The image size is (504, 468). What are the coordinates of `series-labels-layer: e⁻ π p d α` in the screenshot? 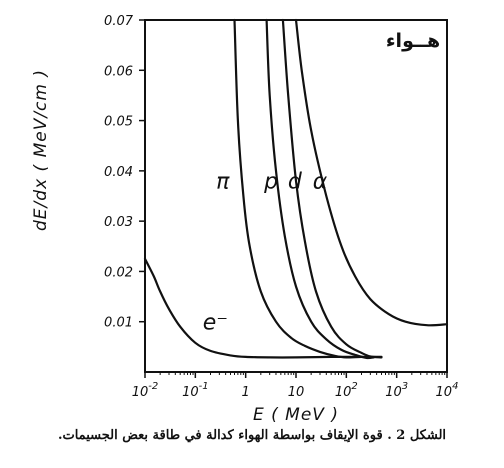 It's located at (265, 252).